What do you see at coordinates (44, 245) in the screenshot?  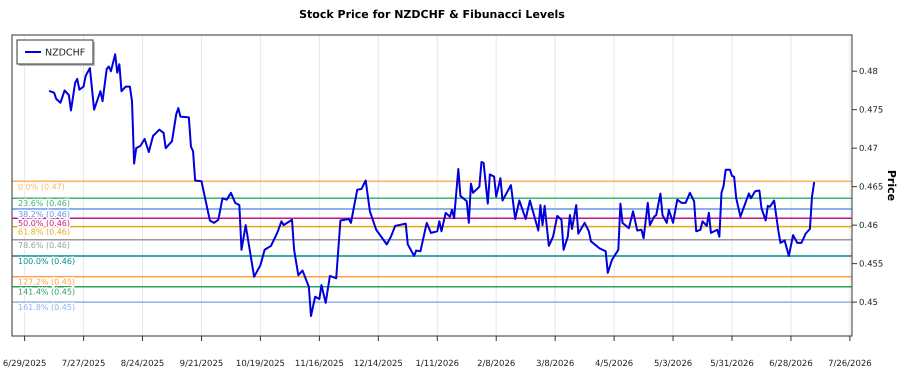 I see `ref-line-label: 78.6% (0.46)` at bounding box center [44, 245].